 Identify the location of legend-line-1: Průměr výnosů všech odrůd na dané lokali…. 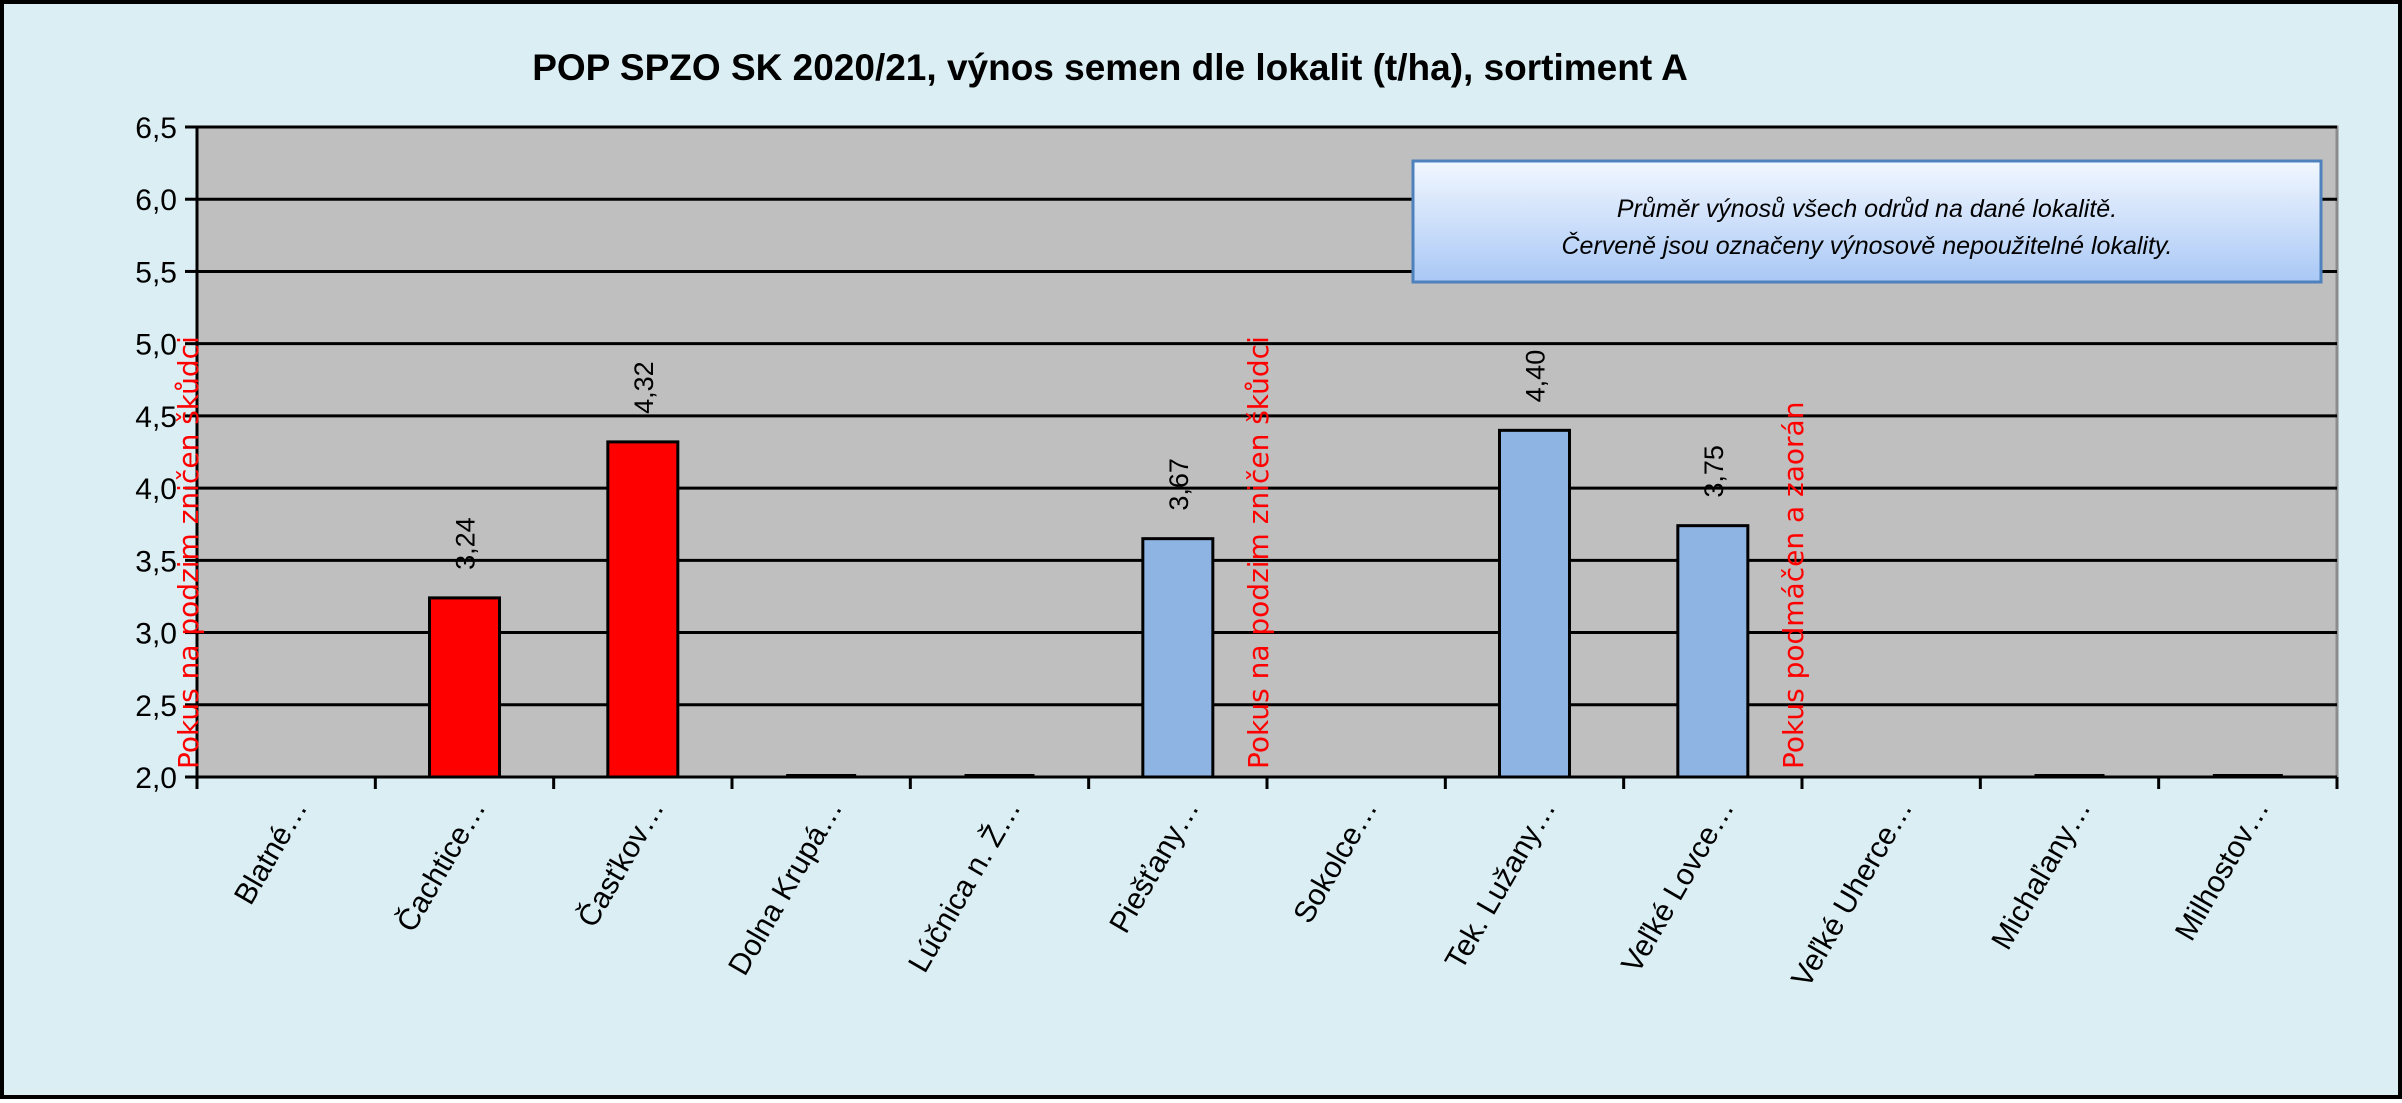
(1867, 209).